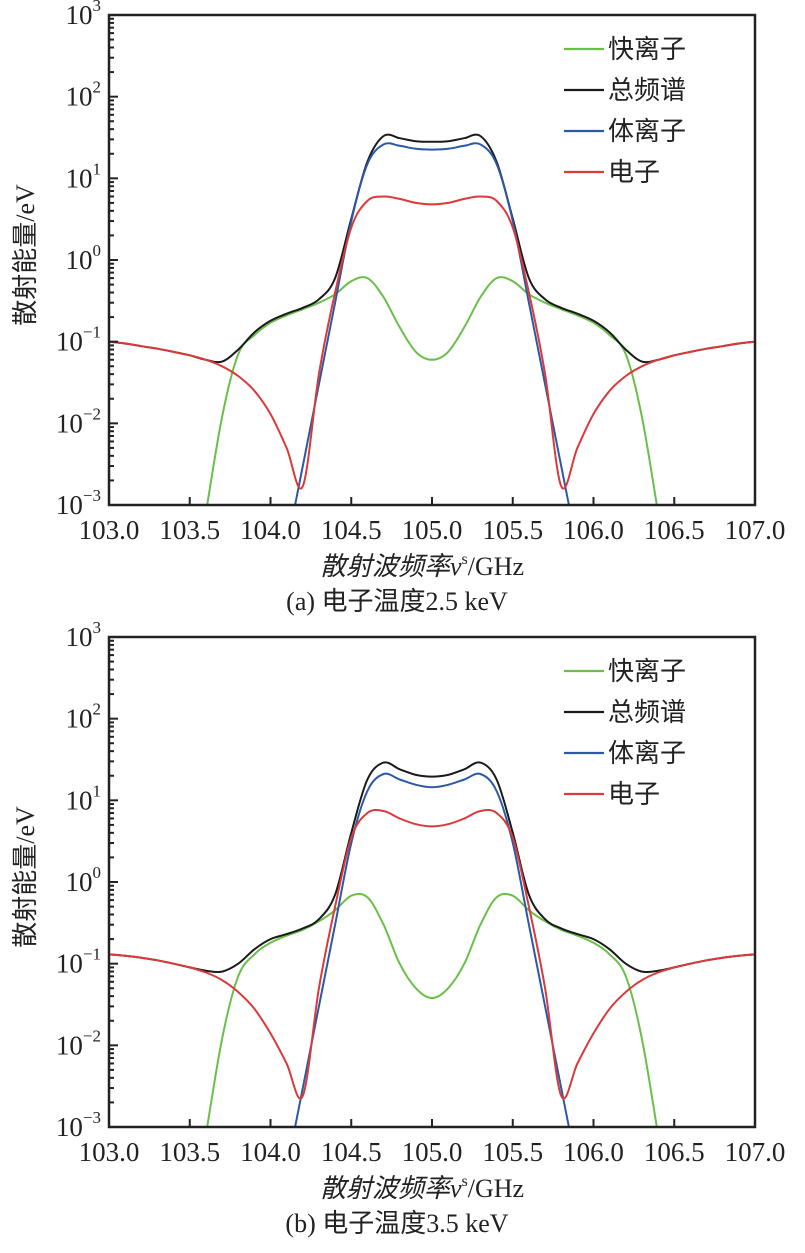 The width and height of the screenshot is (805, 1253). What do you see at coordinates (397, 601) in the screenshot?
I see `chart-caption: (a) 电子温度2.5 keV` at bounding box center [397, 601].